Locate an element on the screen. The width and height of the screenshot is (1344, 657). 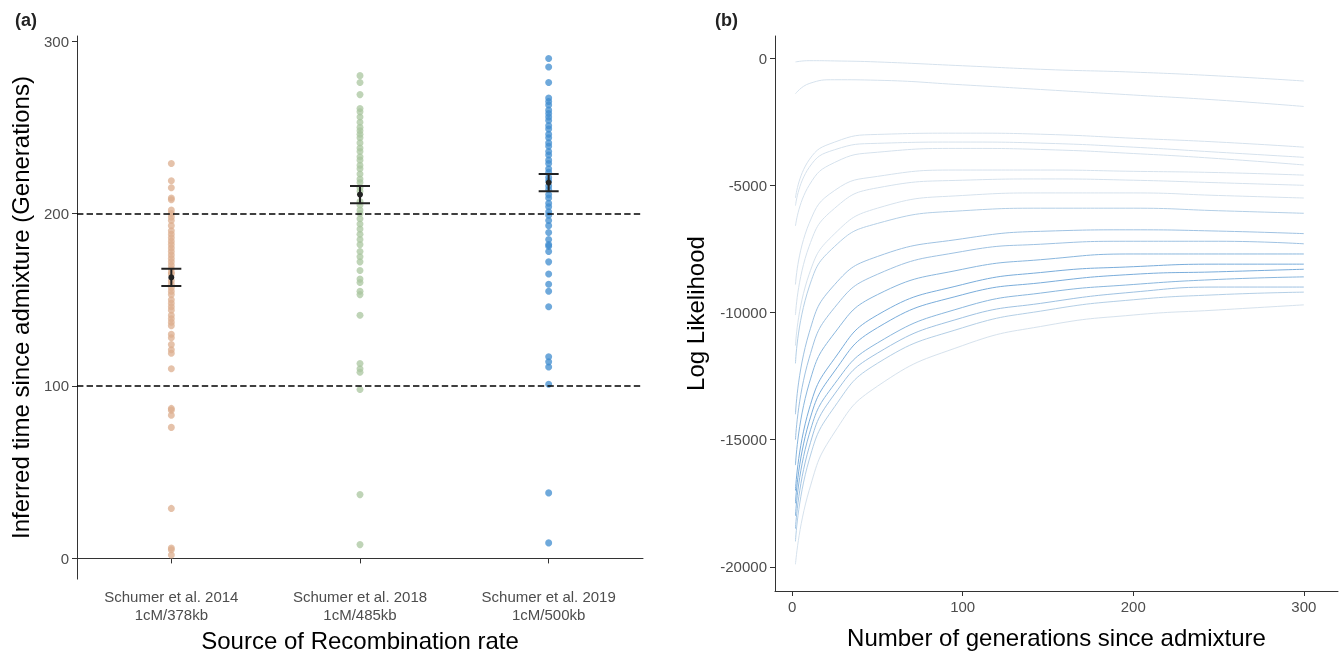
y-tick-label: 300 is located at coordinates (56, 41).